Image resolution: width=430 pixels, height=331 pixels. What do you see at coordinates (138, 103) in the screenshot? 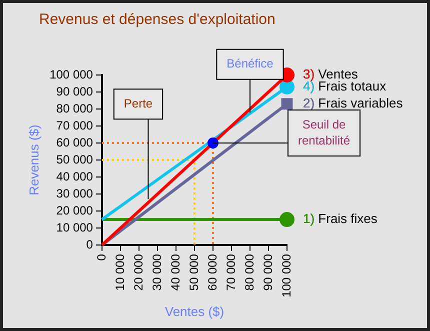
I see `annotation: Perte` at bounding box center [138, 103].